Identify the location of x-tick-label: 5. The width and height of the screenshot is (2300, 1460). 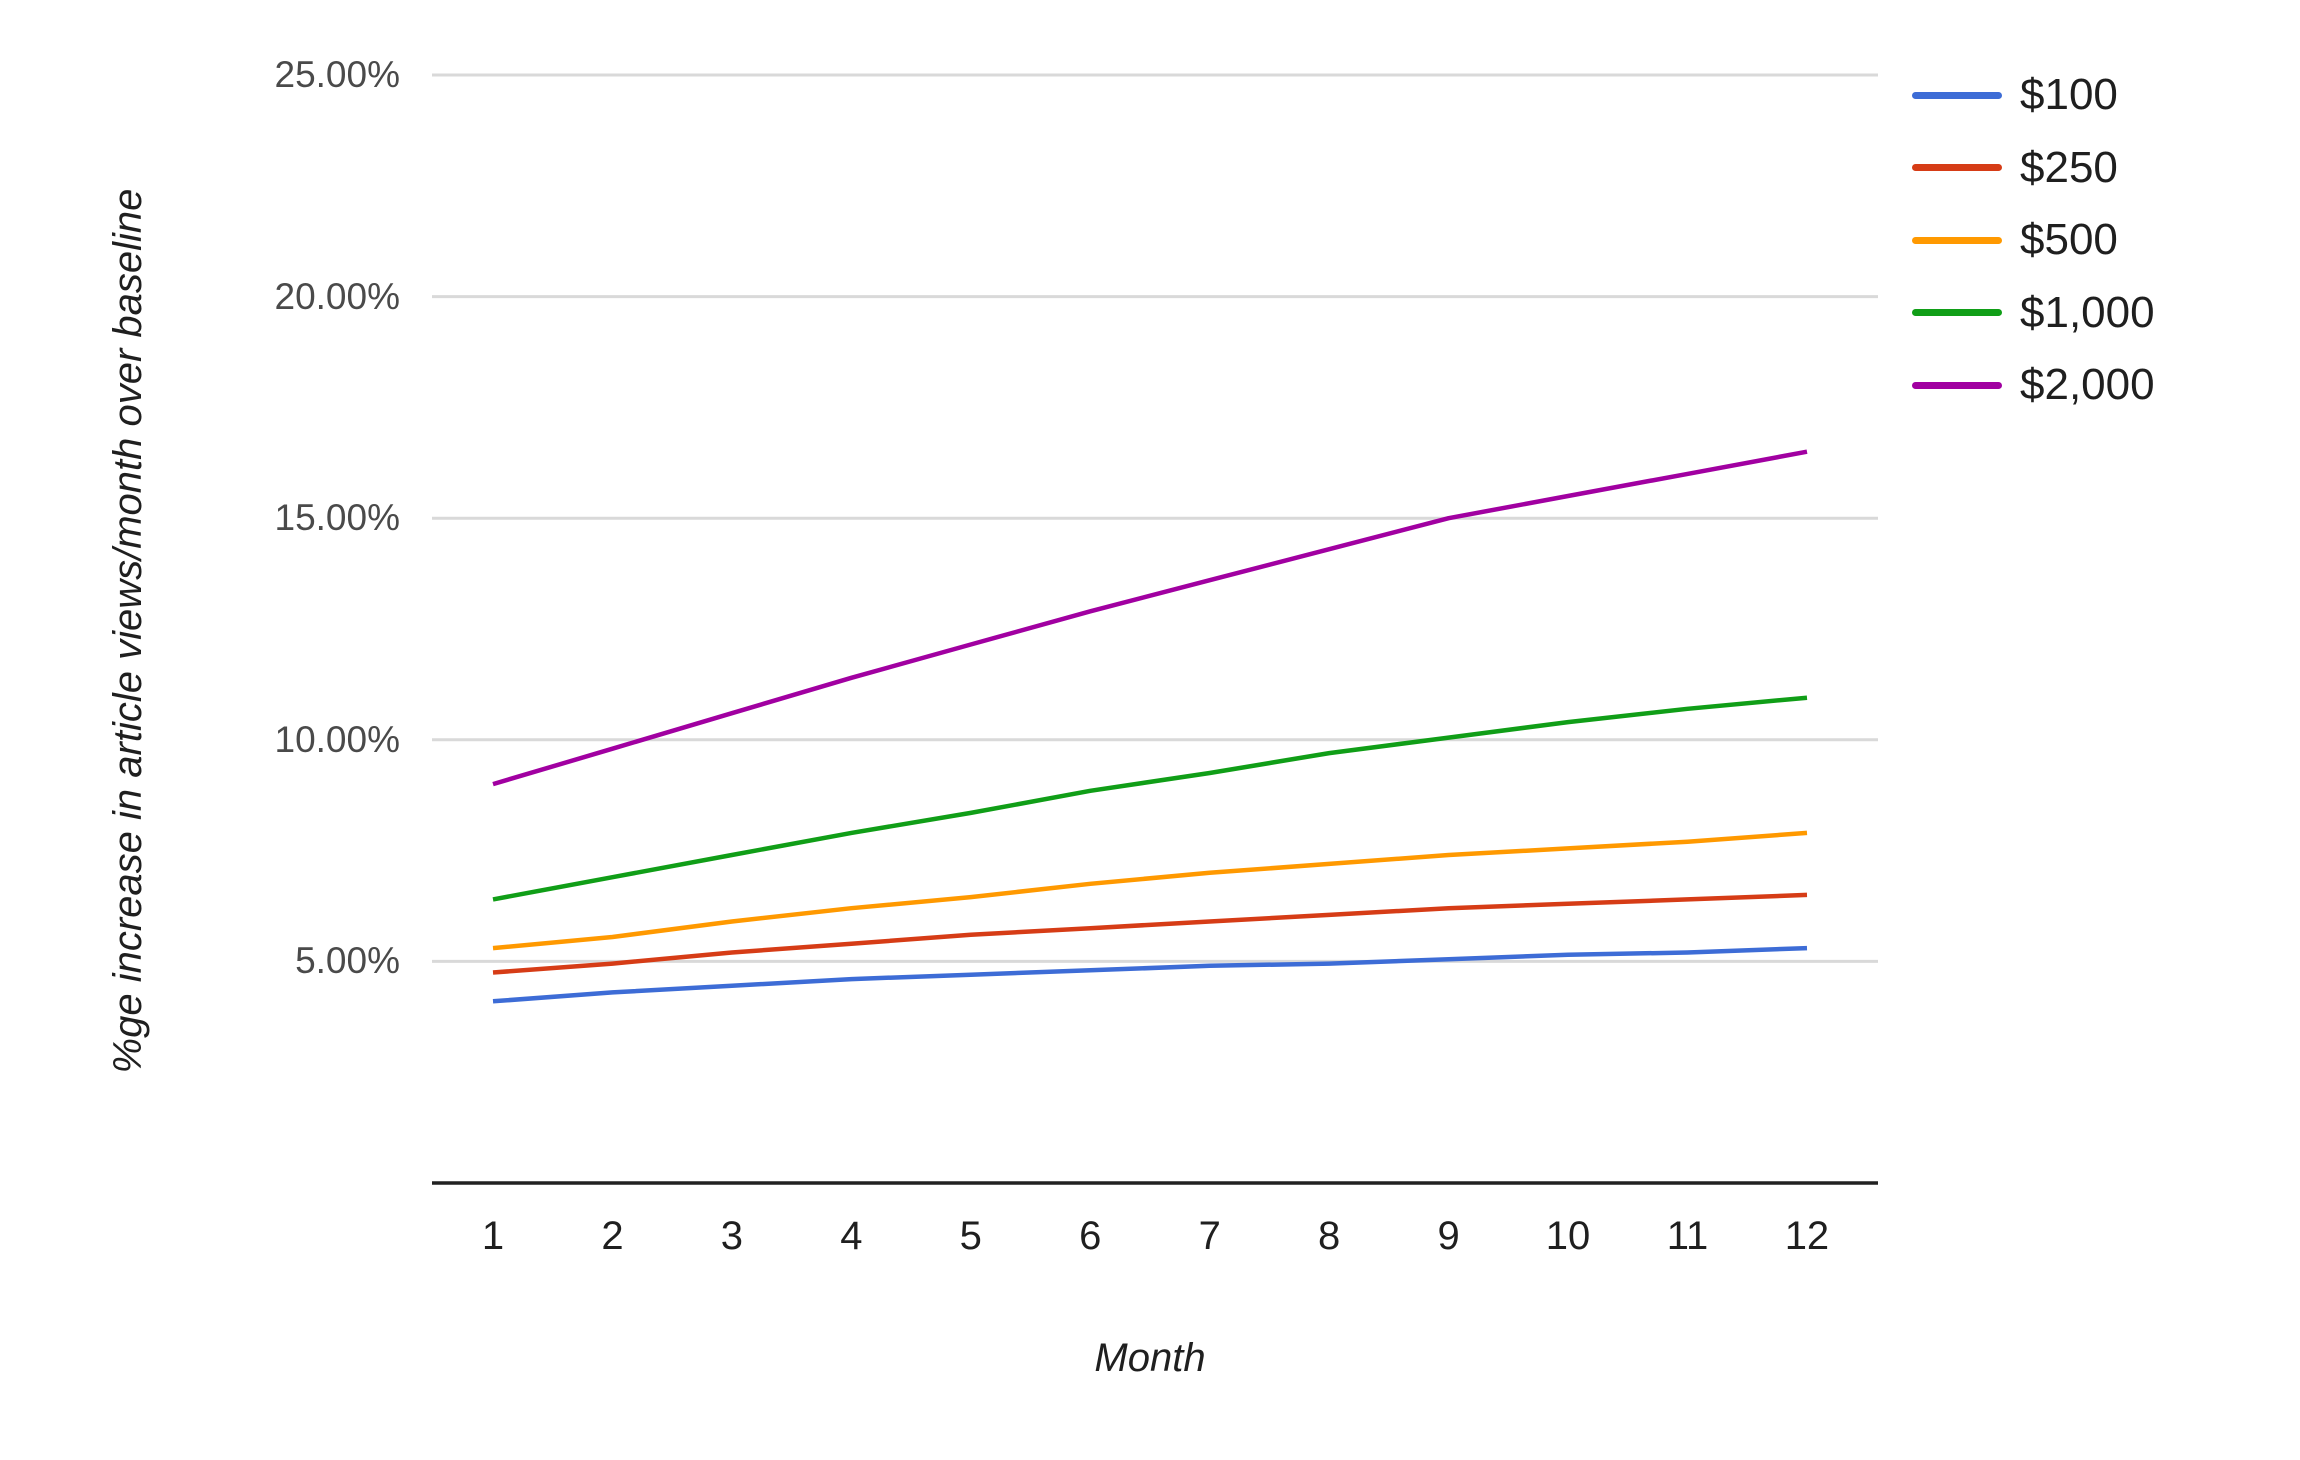
(970, 1236).